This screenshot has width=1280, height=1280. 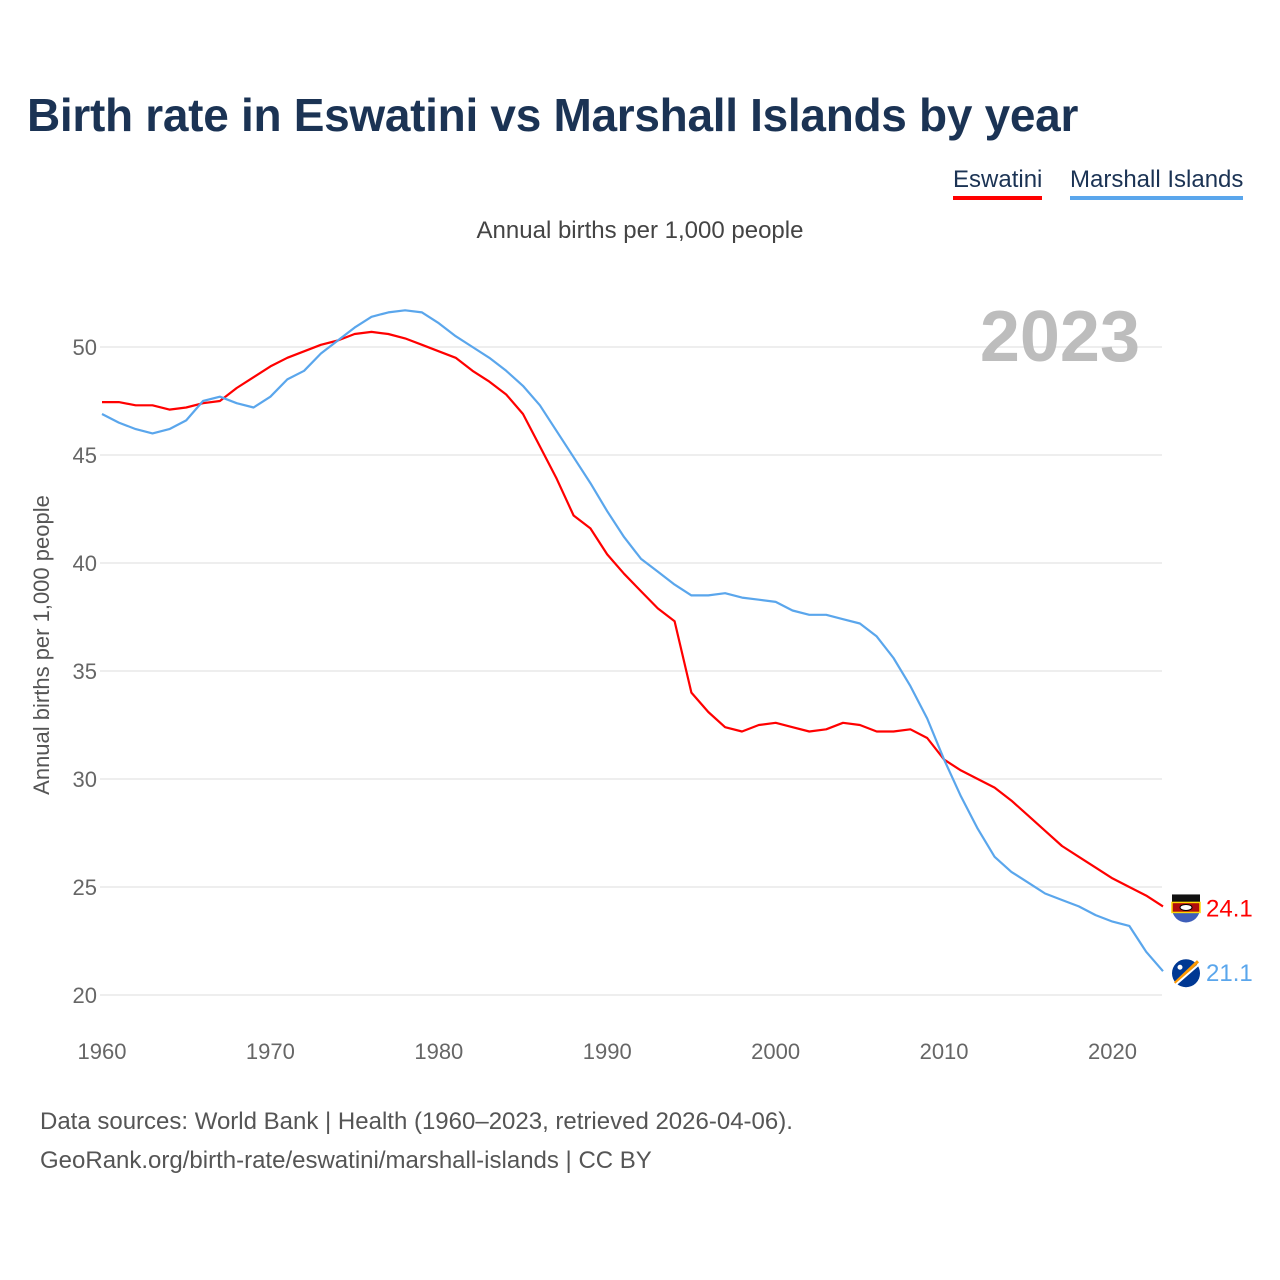 I want to click on y-tick-label: 30, so click(x=85, y=779).